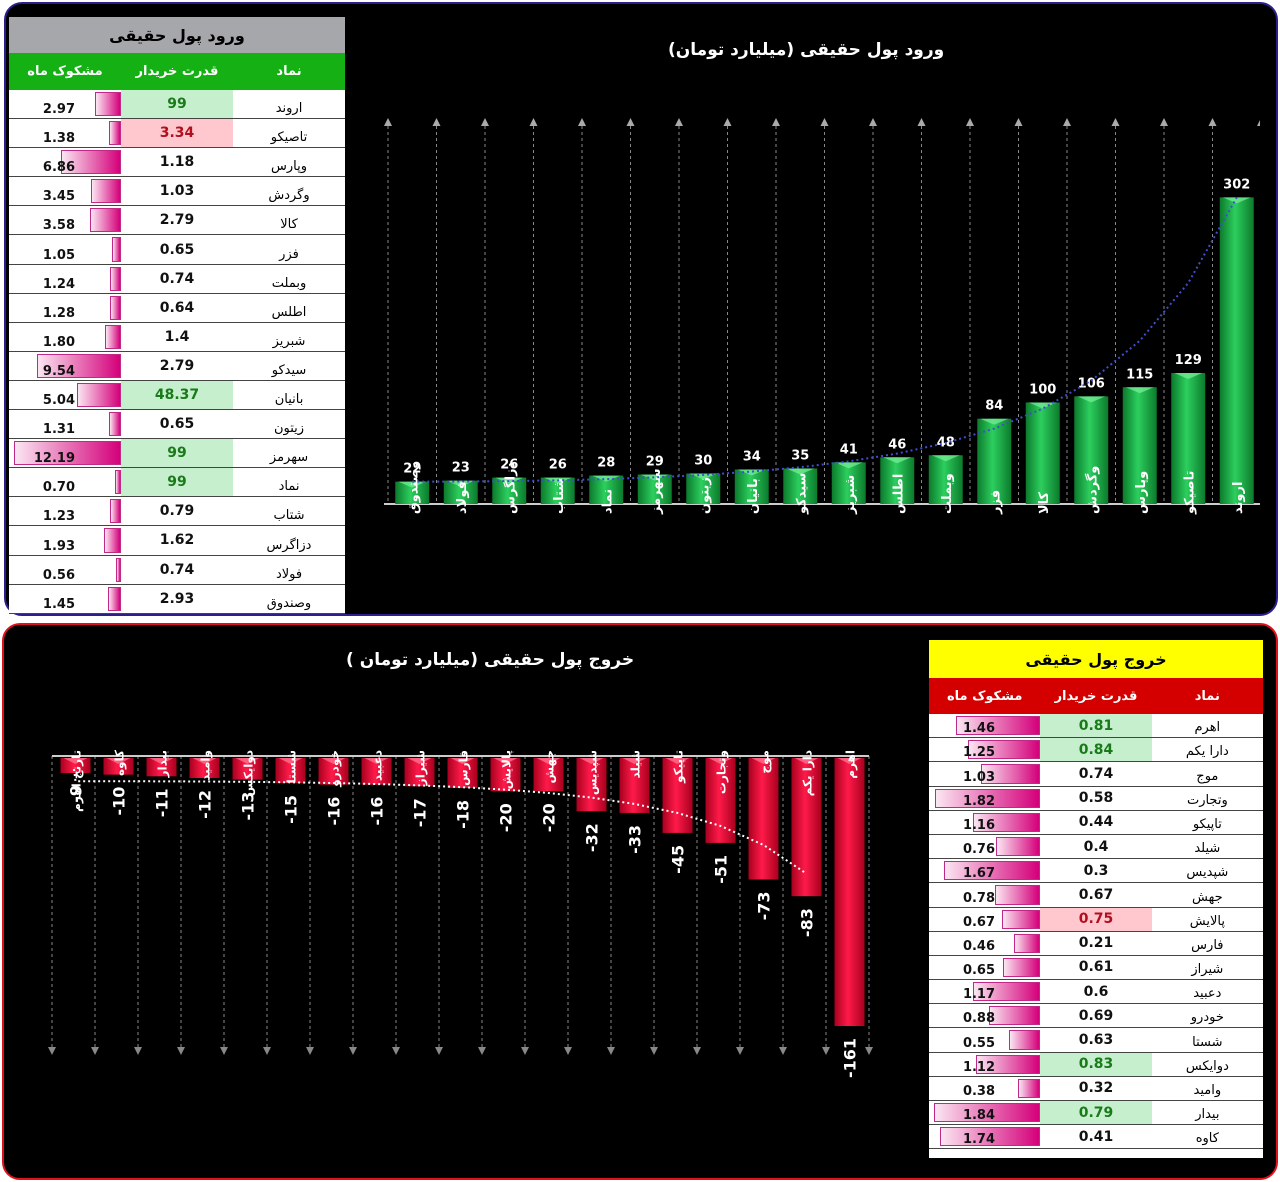  Describe the element at coordinates (1042, 389) in the screenshot. I see `data-label: 100` at that location.